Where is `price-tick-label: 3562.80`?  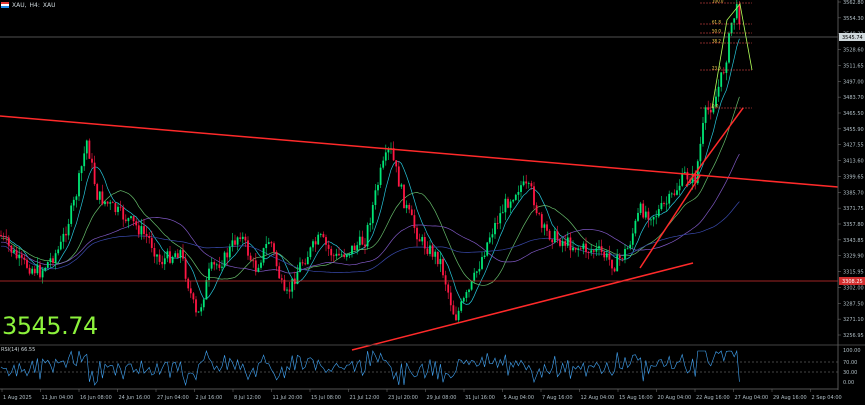
price-tick-label: 3562.80 is located at coordinates (853, 3).